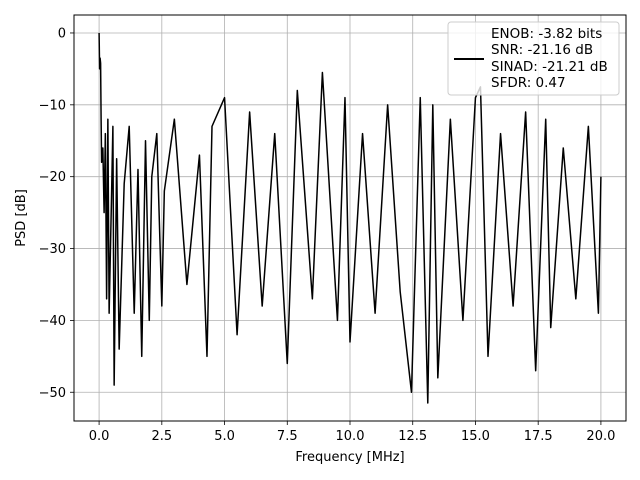 The height and width of the screenshot is (480, 640). I want to click on y-tick-label: −50, so click(52, 393).